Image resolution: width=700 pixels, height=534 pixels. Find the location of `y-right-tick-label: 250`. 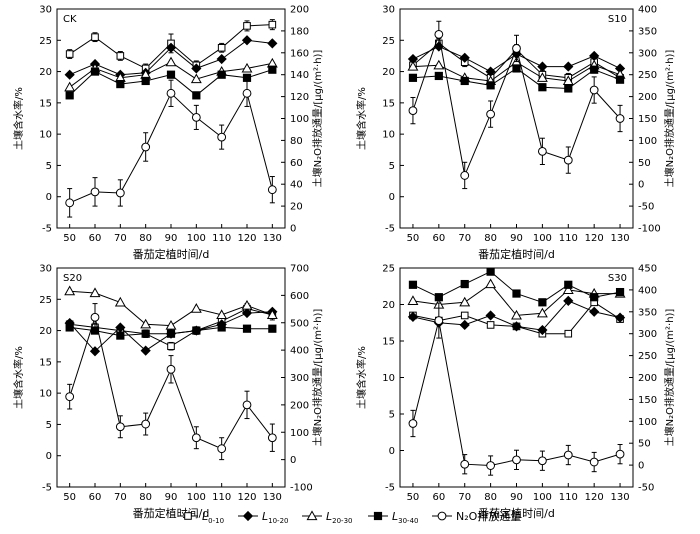

y-right-tick-label: 250 is located at coordinates (647, 356).